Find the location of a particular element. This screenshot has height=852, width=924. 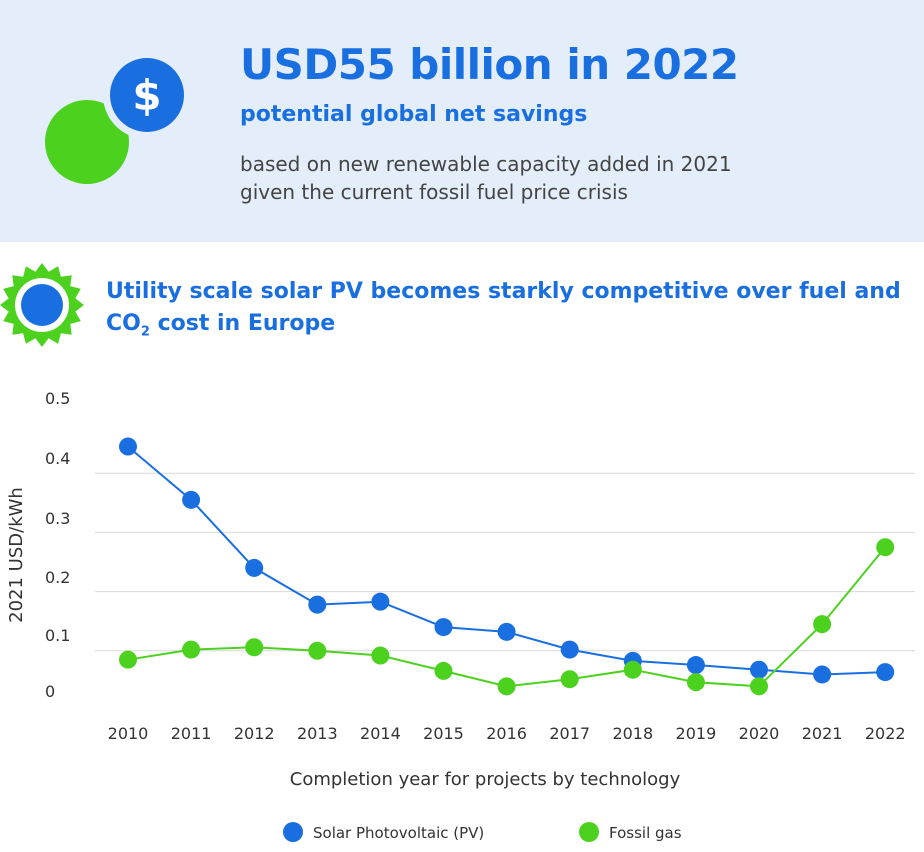

legend: Solar Photovoltaic (PV) Fossil gas is located at coordinates (482, 832).